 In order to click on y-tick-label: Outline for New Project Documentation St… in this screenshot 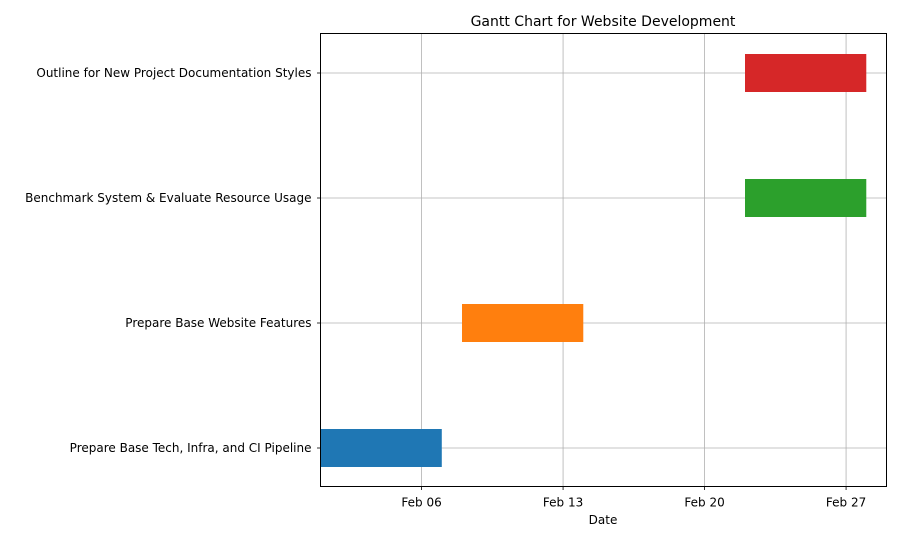, I will do `click(173, 73)`.